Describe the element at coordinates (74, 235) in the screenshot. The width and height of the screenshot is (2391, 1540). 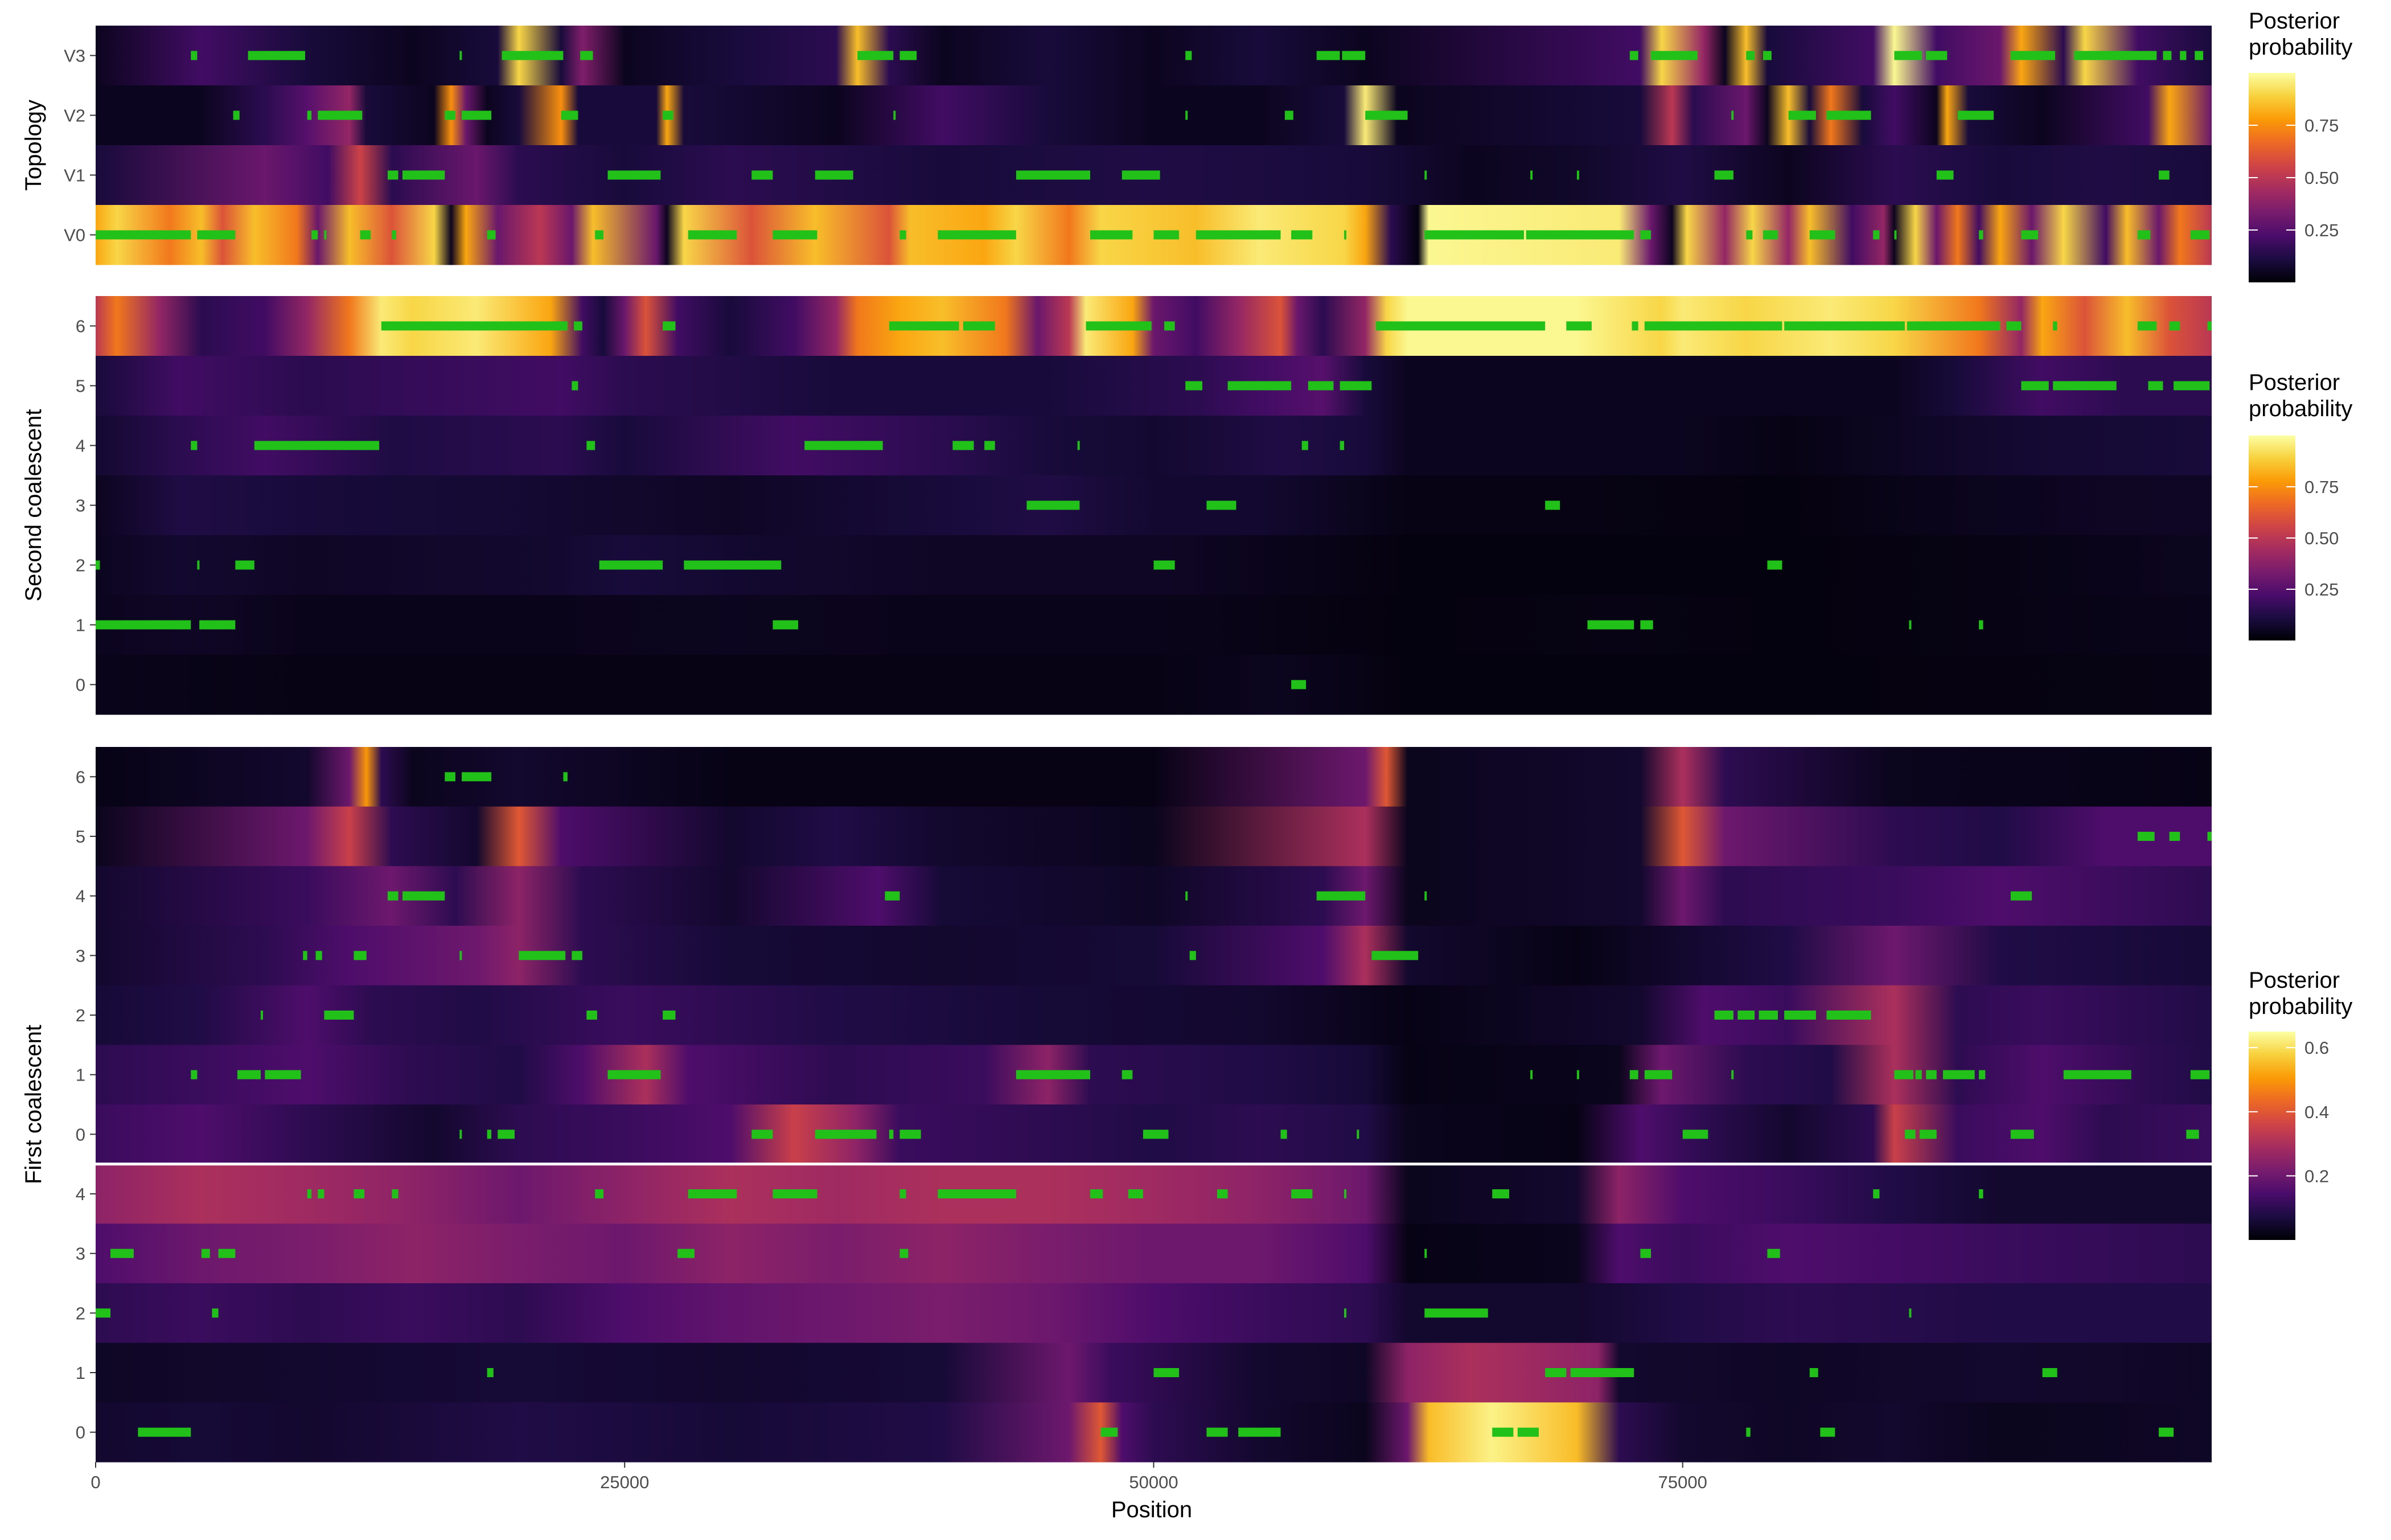
I see `y-tick-label: V0` at that location.